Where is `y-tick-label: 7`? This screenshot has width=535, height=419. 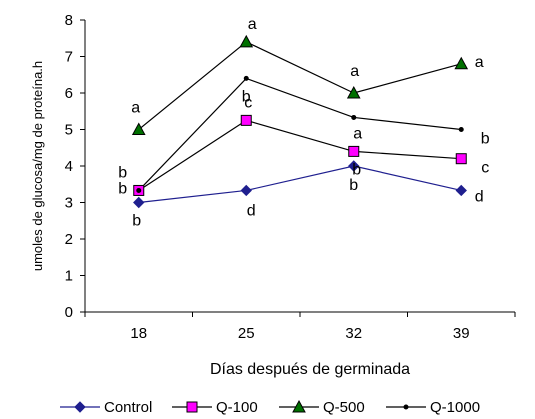
y-tick-label: 7 is located at coordinates (69, 57).